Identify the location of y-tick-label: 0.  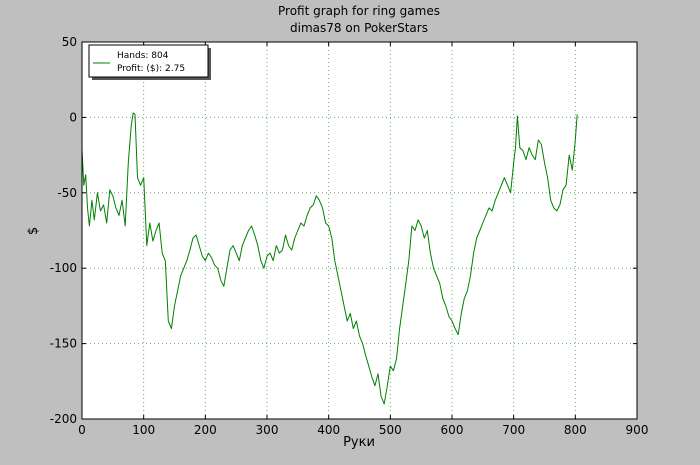
(73, 117).